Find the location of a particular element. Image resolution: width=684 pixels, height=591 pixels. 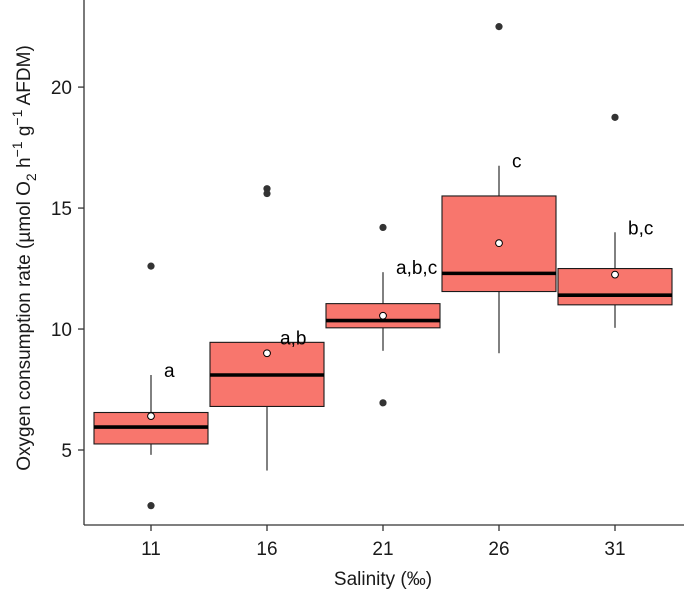

significance-label: a,b,c is located at coordinates (416, 268).